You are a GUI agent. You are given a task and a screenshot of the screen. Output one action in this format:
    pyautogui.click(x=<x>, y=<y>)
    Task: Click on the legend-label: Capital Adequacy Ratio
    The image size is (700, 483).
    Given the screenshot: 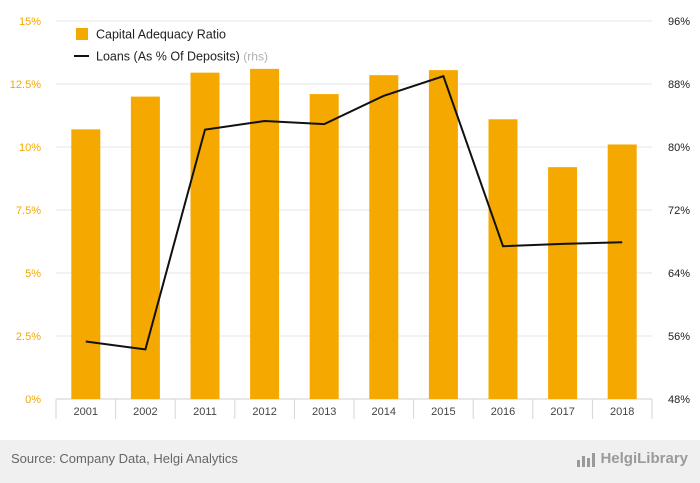 What is the action you would take?
    pyautogui.click(x=161, y=35)
    